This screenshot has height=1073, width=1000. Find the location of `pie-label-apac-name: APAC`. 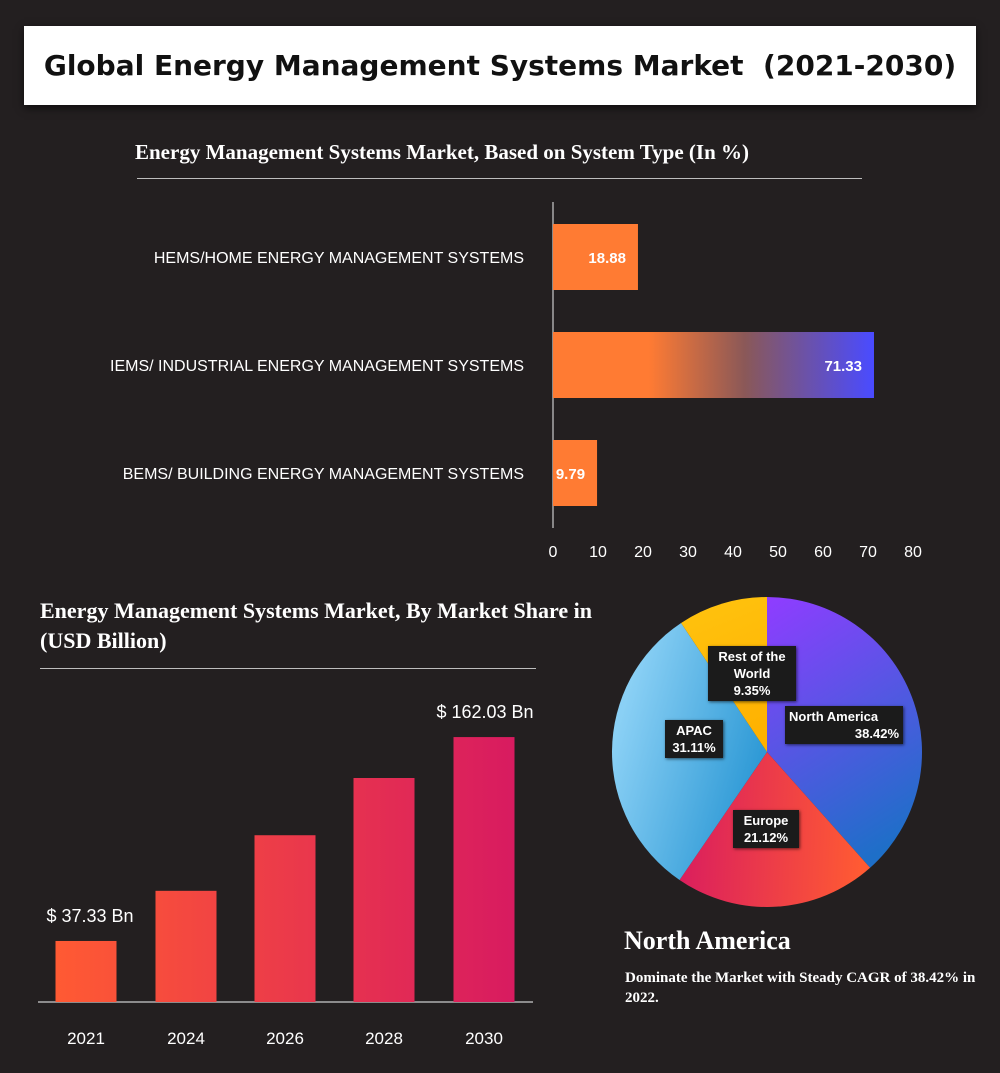

pie-label-apac-name: APAC is located at coordinates (694, 730).